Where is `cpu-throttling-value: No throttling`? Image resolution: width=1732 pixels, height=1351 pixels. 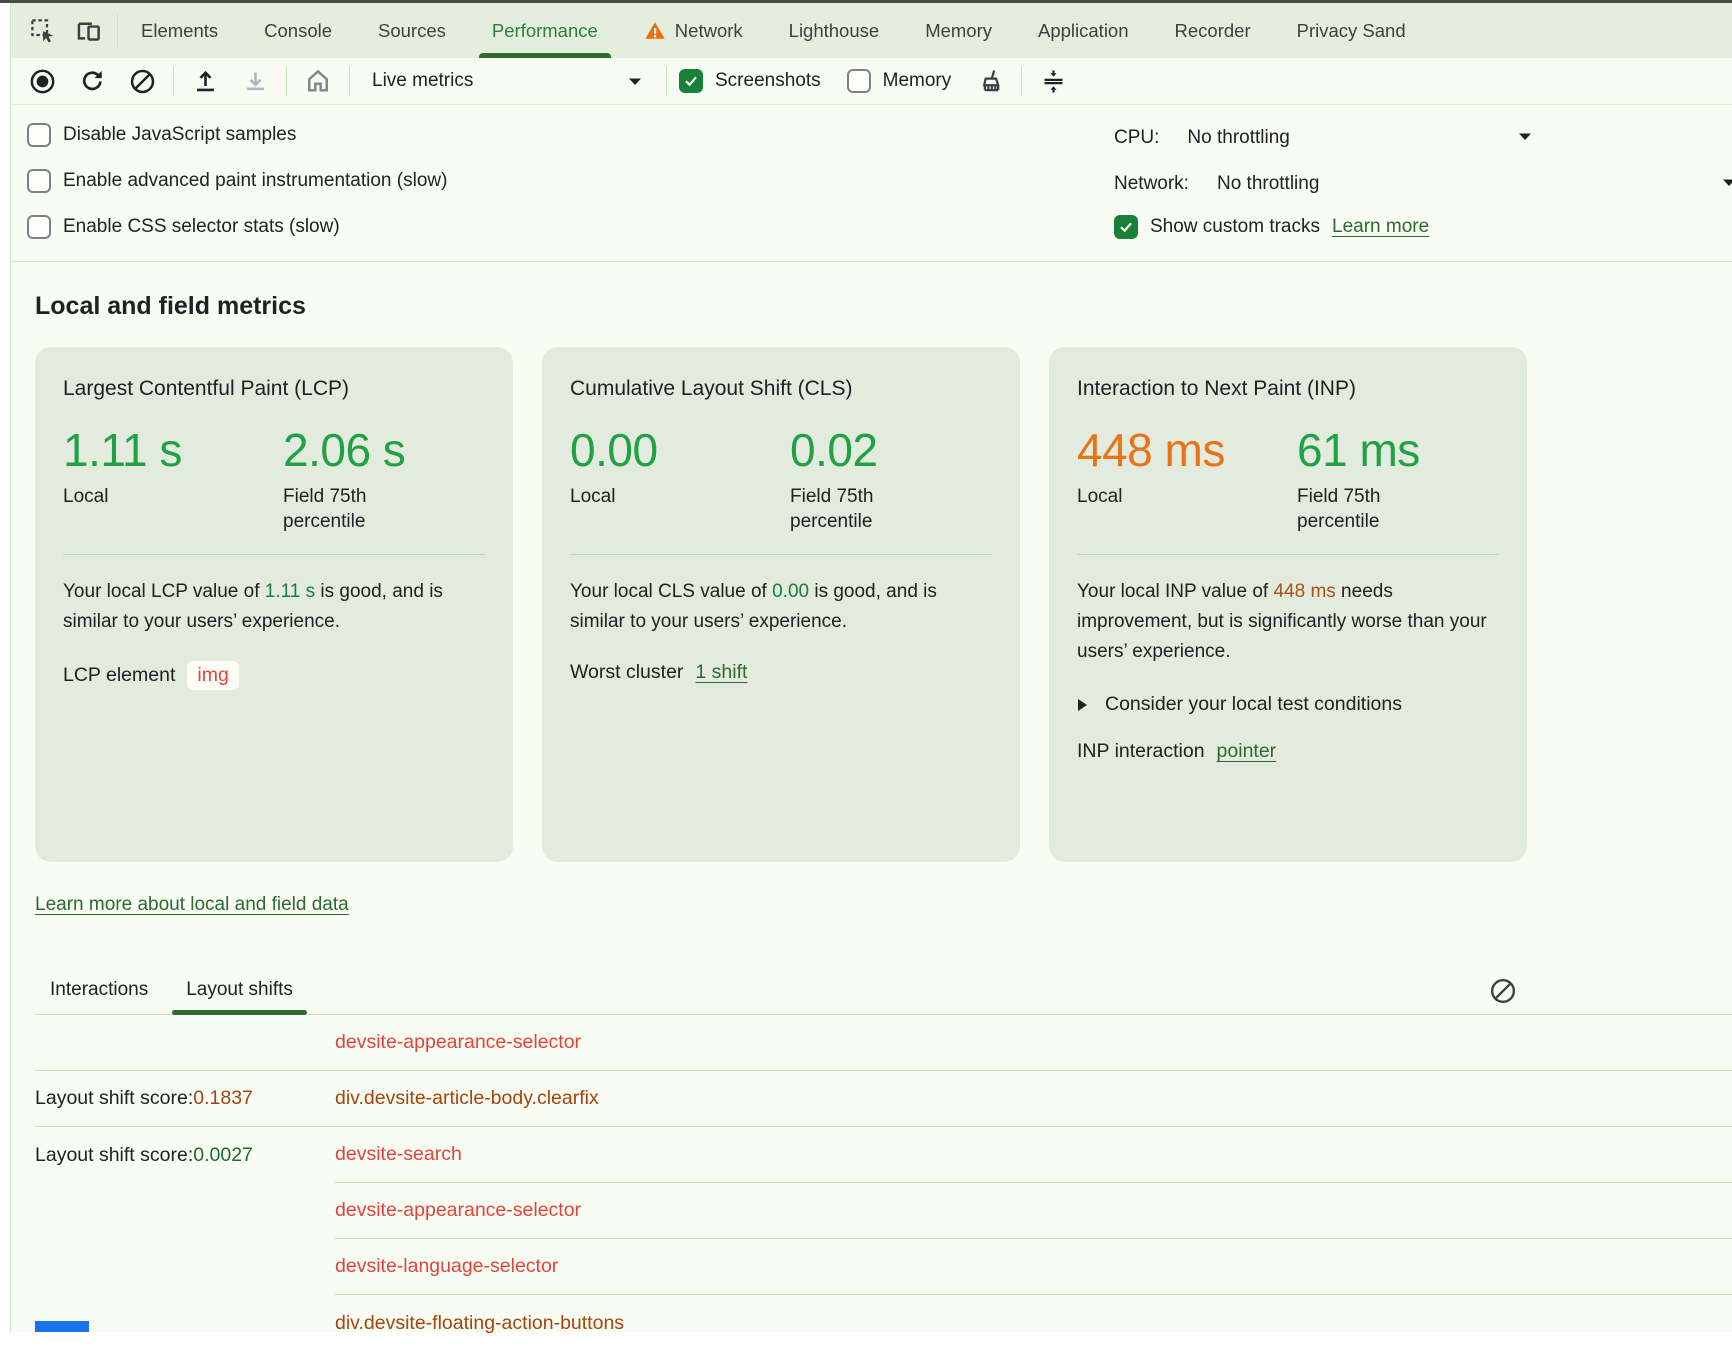 cpu-throttling-value: No throttling is located at coordinates (1238, 137).